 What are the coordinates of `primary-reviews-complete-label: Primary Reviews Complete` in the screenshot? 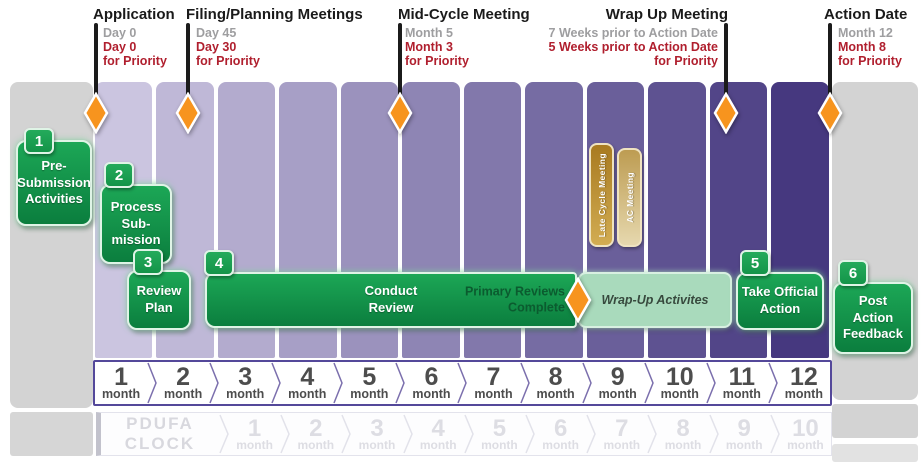 It's located at (514, 299).